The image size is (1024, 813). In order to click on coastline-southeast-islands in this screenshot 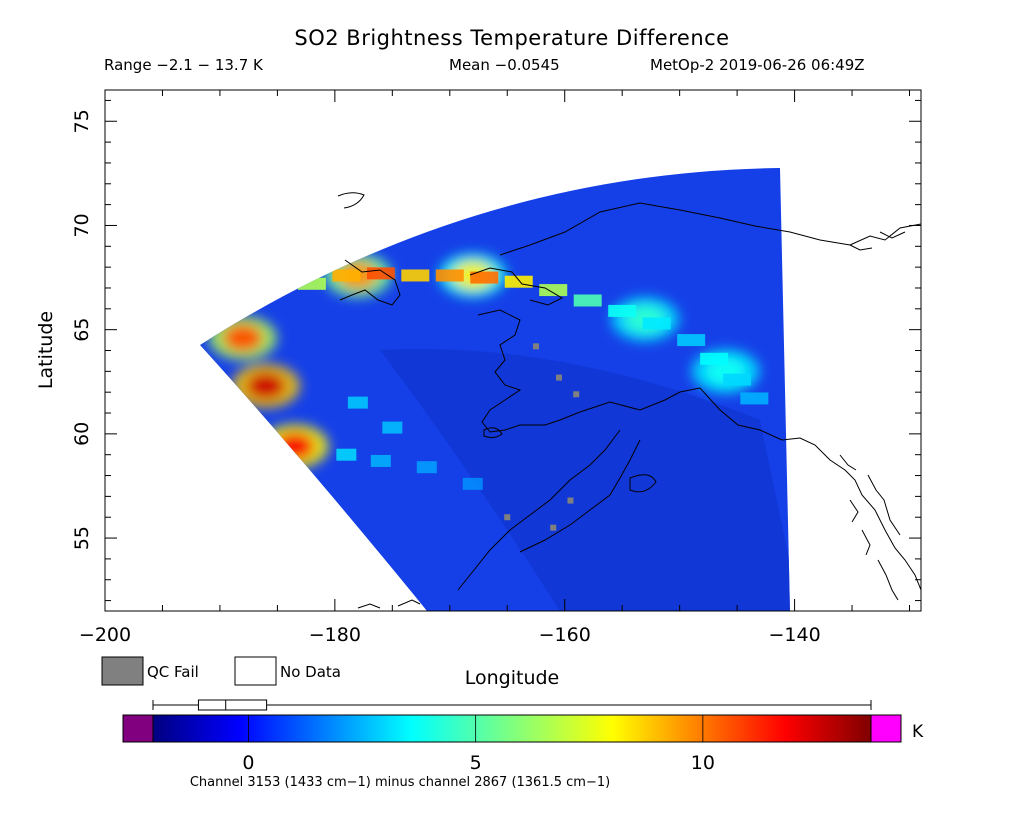, I will do `click(870, 527)`.